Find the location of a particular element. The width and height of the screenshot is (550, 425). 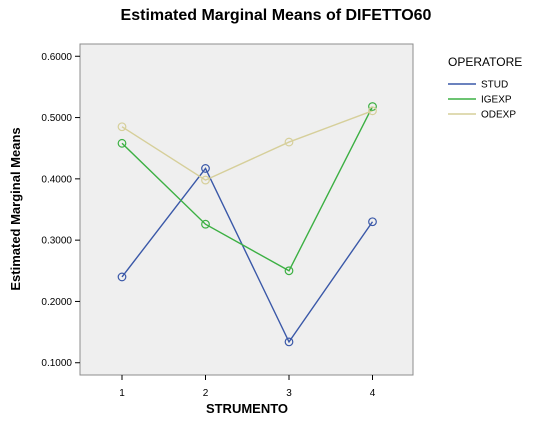

y-tick-label: 0.6000 is located at coordinates (56, 57).